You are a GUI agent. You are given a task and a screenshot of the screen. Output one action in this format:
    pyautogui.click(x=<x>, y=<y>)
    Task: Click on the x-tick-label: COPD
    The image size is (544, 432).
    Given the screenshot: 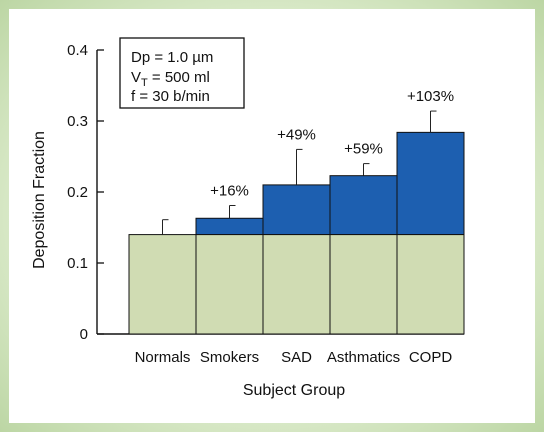 What is the action you would take?
    pyautogui.click(x=431, y=357)
    